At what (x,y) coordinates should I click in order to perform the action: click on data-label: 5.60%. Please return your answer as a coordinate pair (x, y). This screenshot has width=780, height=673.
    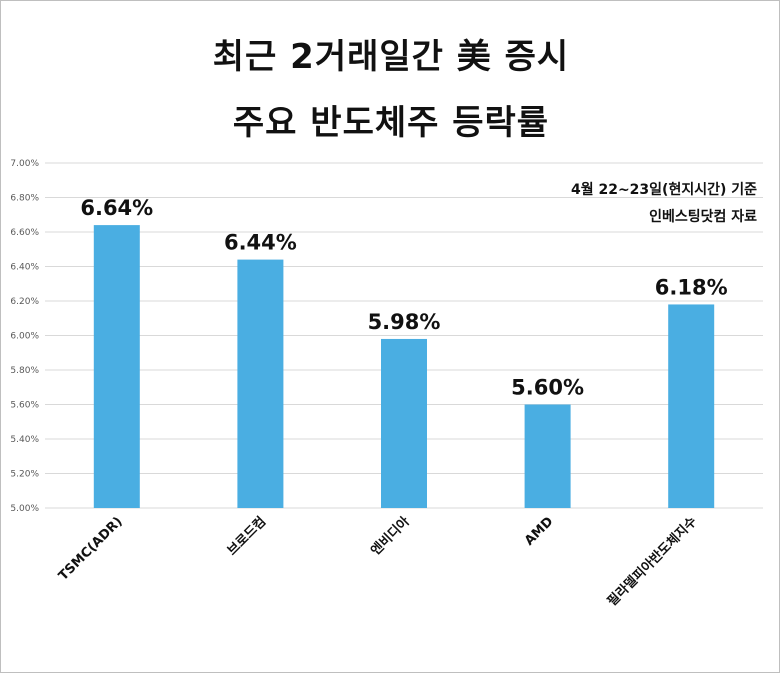
    Looking at the image, I should click on (547, 388).